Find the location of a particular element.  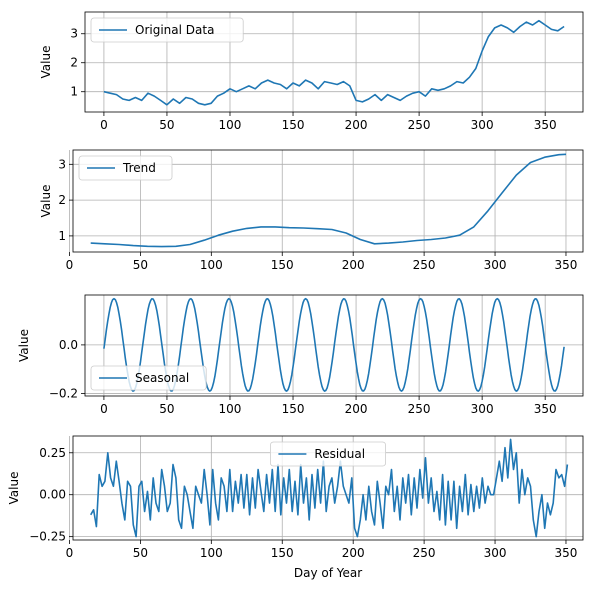

legend-label: Seasonal is located at coordinates (162, 378).